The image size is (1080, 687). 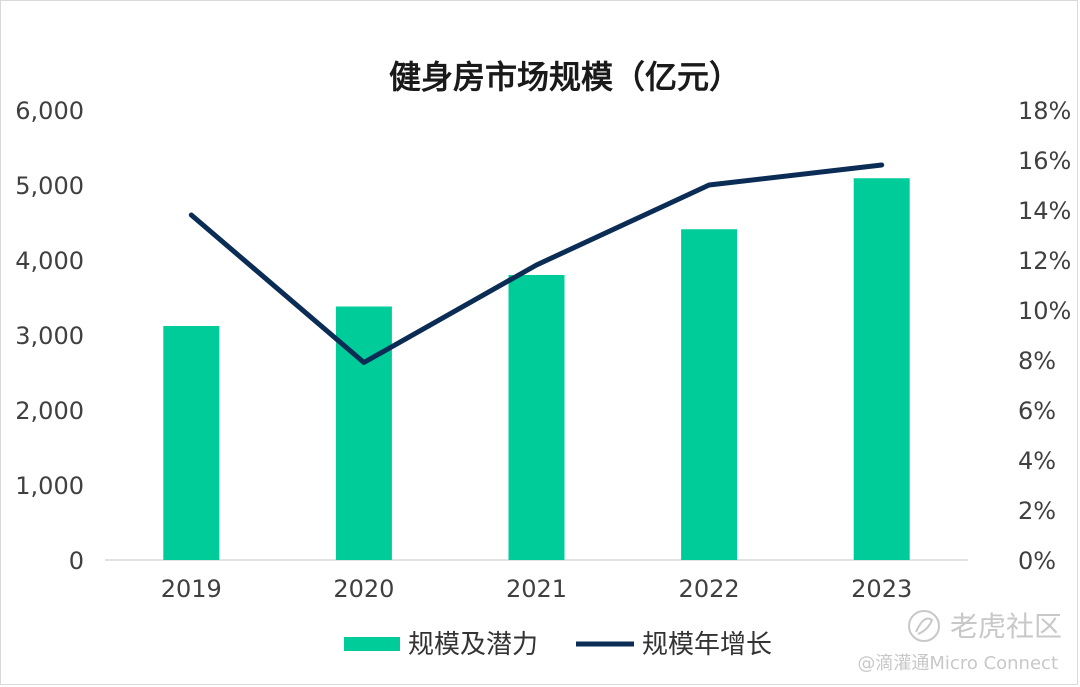 What do you see at coordinates (49, 186) in the screenshot?
I see `left-tick-label: 5,000` at bounding box center [49, 186].